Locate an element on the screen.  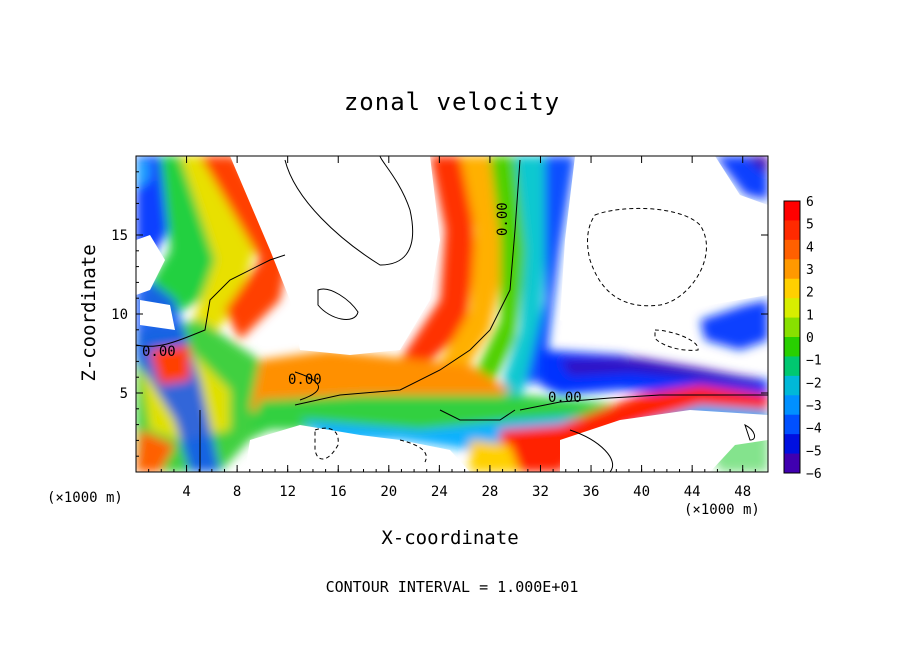
contour-interval-note: CONTOUR INTERVAL = 1.000E+01 is located at coordinates (452, 587).